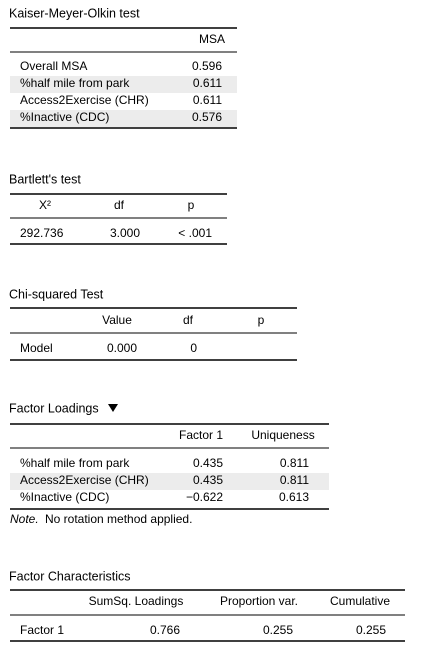  Describe the element at coordinates (201, 435) in the screenshot. I see `column-header: Factor 1` at that location.